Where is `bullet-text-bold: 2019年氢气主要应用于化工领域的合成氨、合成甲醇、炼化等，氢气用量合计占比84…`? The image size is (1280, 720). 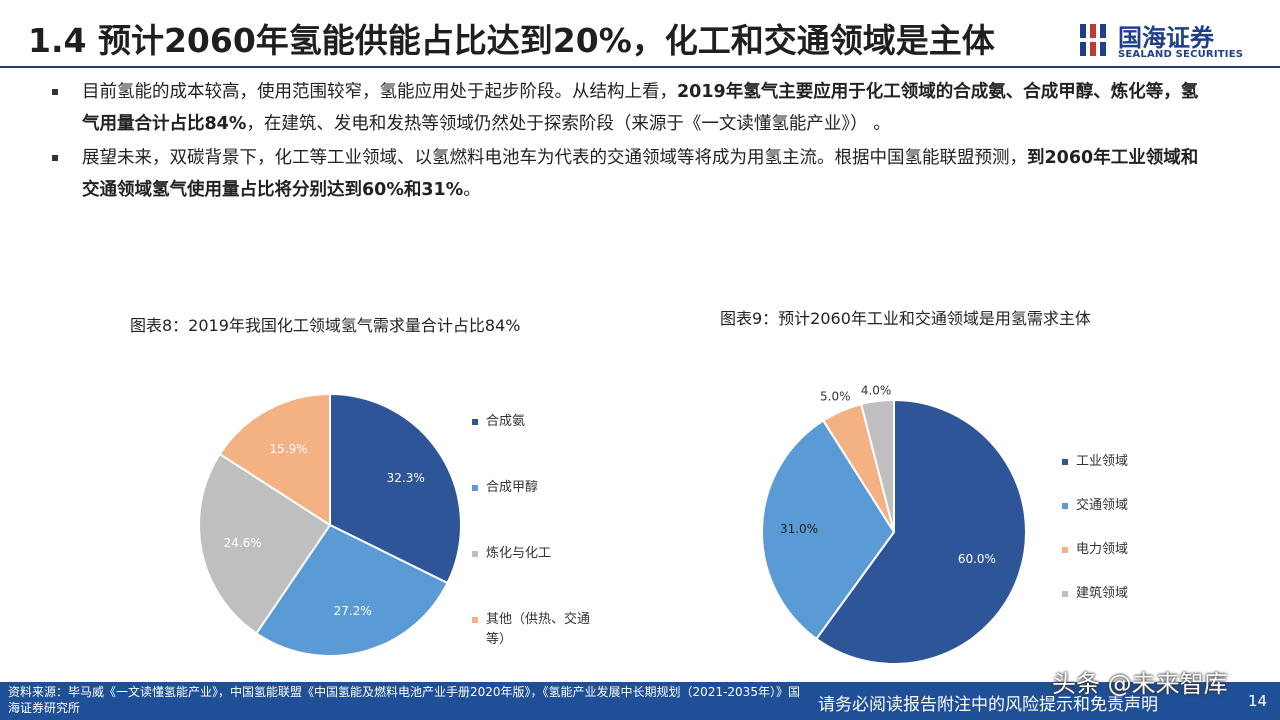
bullet-text-bold: 2019年氢气主要应用于化工领域的合成氨、合成甲醇、炼化等，氢气用量合计占比84… is located at coordinates (640, 108).